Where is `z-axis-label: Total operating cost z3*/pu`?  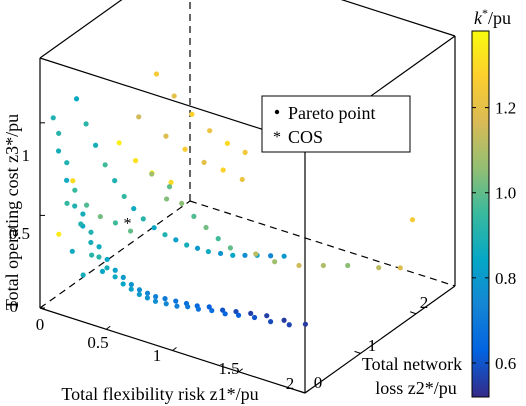
z-axis-label: Total operating cost z3*/pu is located at coordinates (12, 212).